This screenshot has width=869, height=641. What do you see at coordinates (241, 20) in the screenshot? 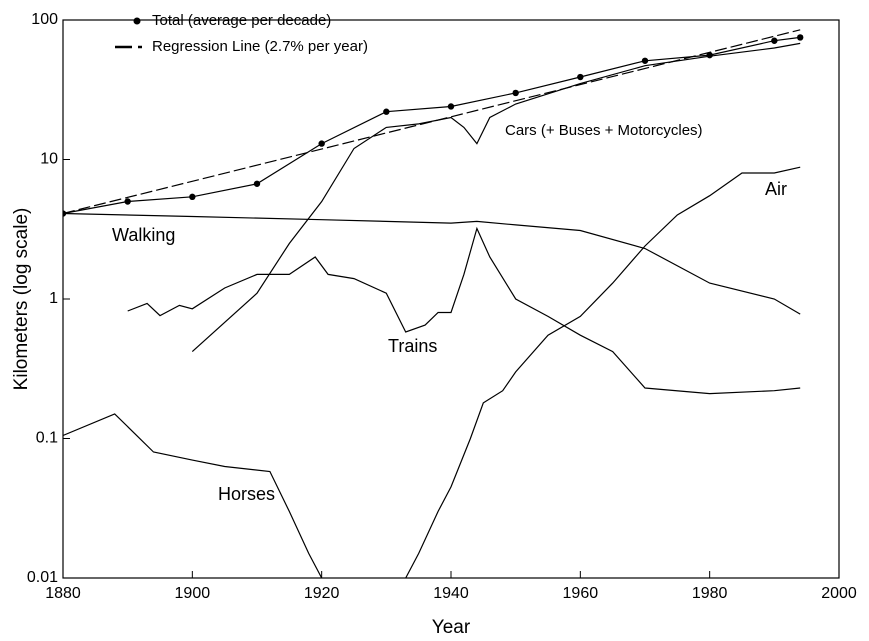
I see `legend-label: Total (average per decade)` at bounding box center [241, 20].